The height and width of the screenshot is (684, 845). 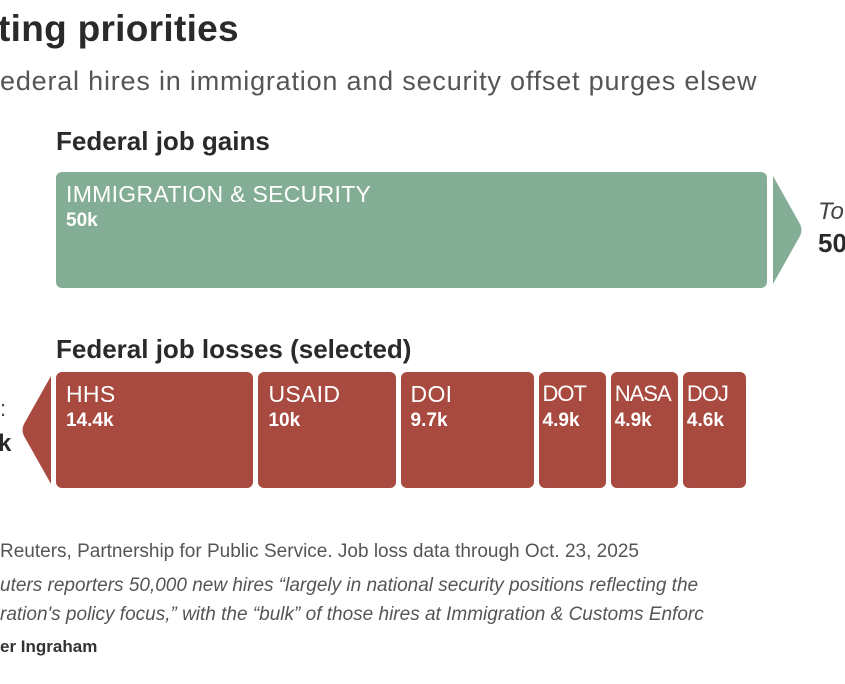 I want to click on bar-label: USAID, so click(x=304, y=394).